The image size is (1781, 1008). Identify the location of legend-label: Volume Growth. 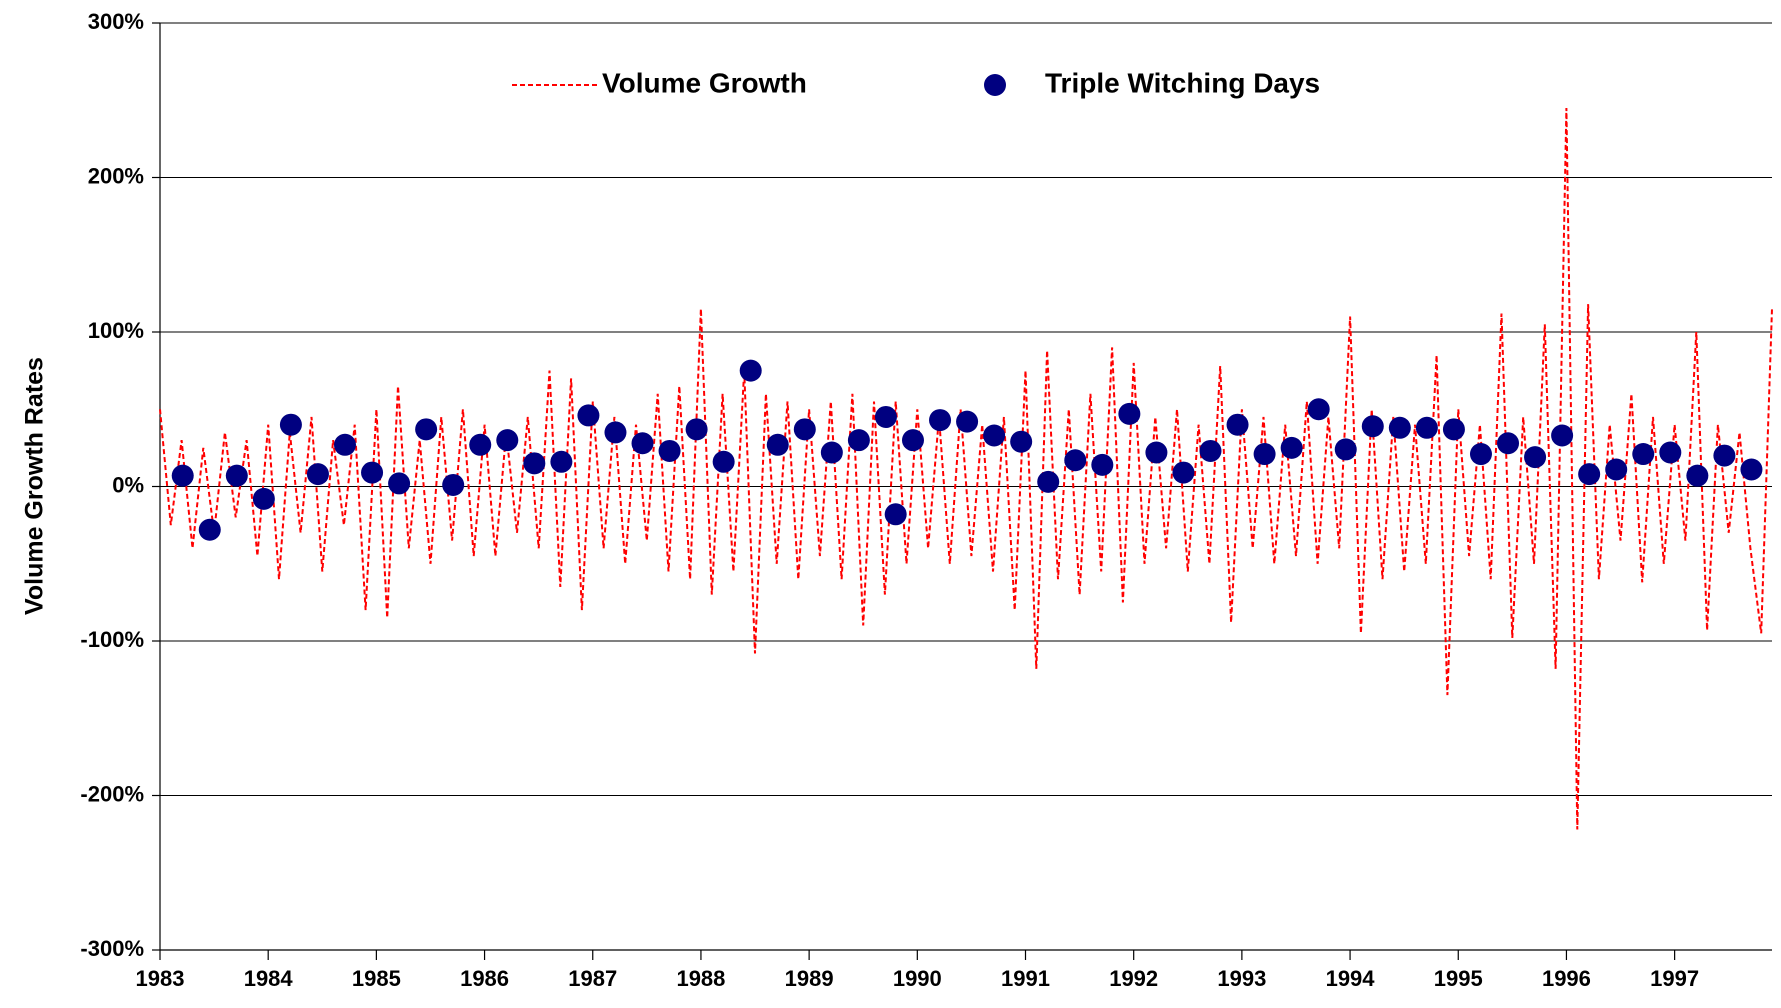
(704, 82).